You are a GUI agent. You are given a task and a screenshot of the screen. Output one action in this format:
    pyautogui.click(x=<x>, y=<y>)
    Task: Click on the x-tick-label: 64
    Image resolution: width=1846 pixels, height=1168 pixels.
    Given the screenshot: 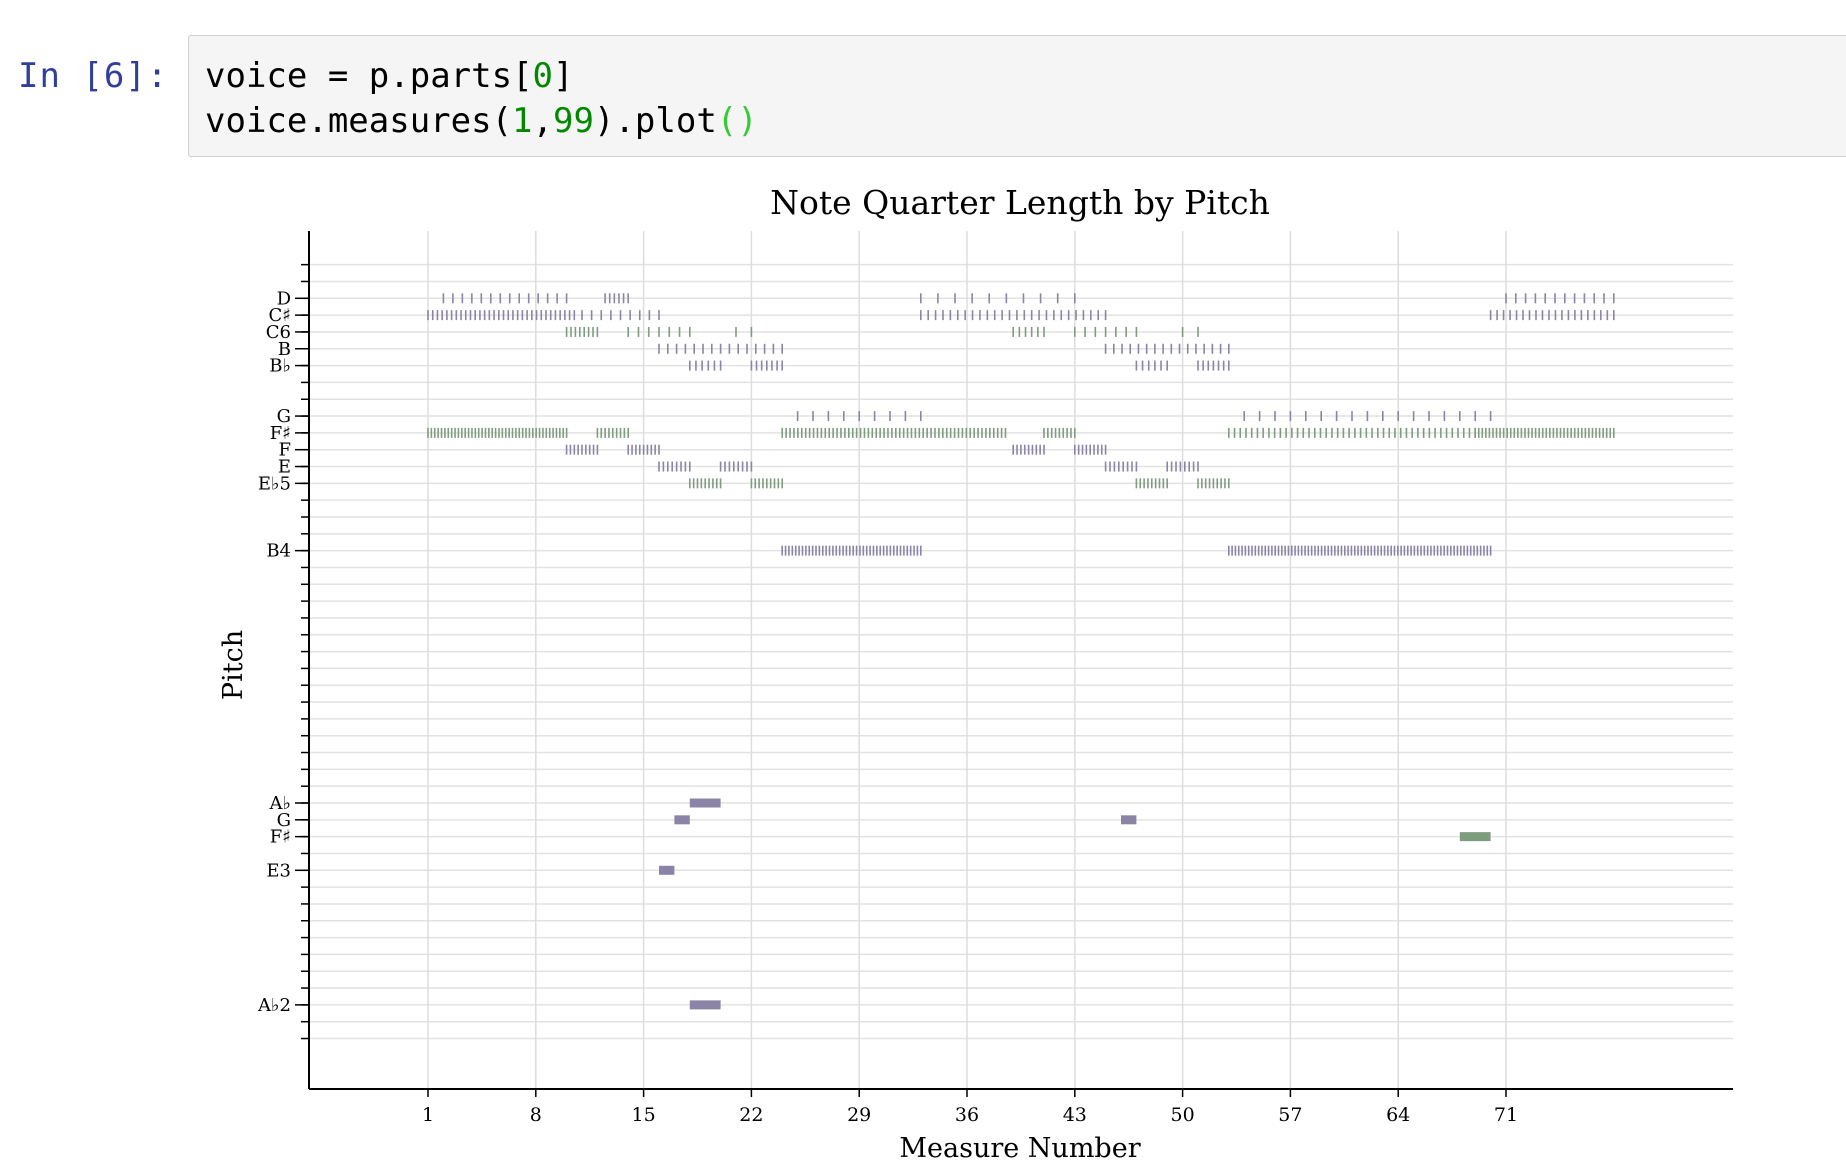 What is the action you would take?
    pyautogui.click(x=1398, y=1115)
    